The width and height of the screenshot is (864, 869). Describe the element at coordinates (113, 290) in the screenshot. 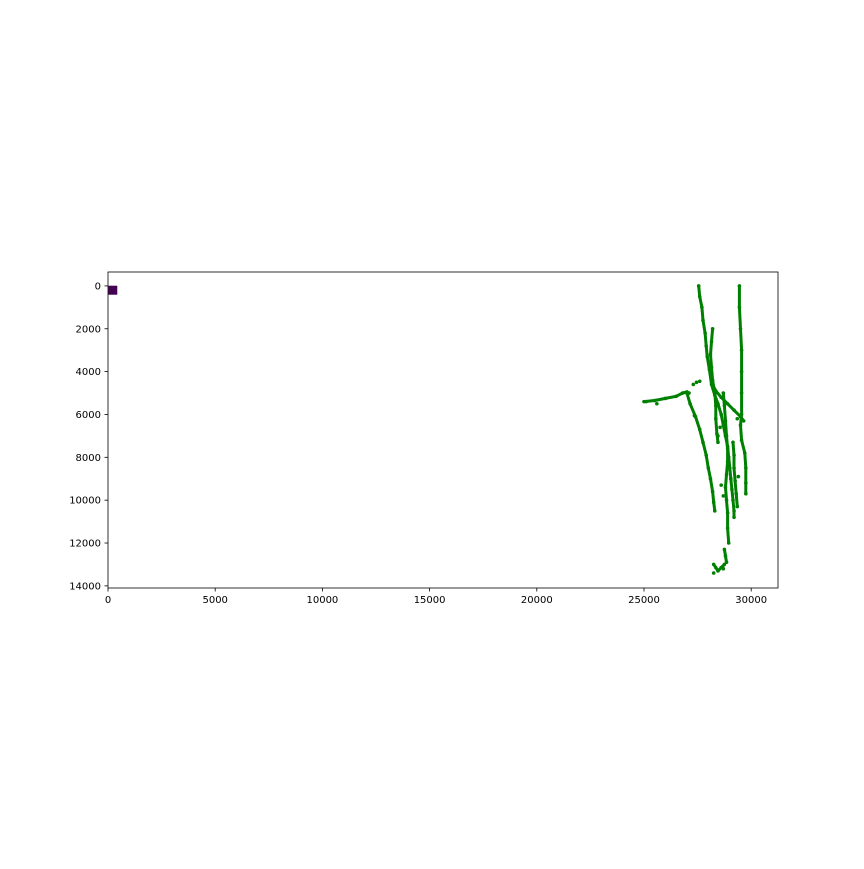

I see `marker-square` at that location.